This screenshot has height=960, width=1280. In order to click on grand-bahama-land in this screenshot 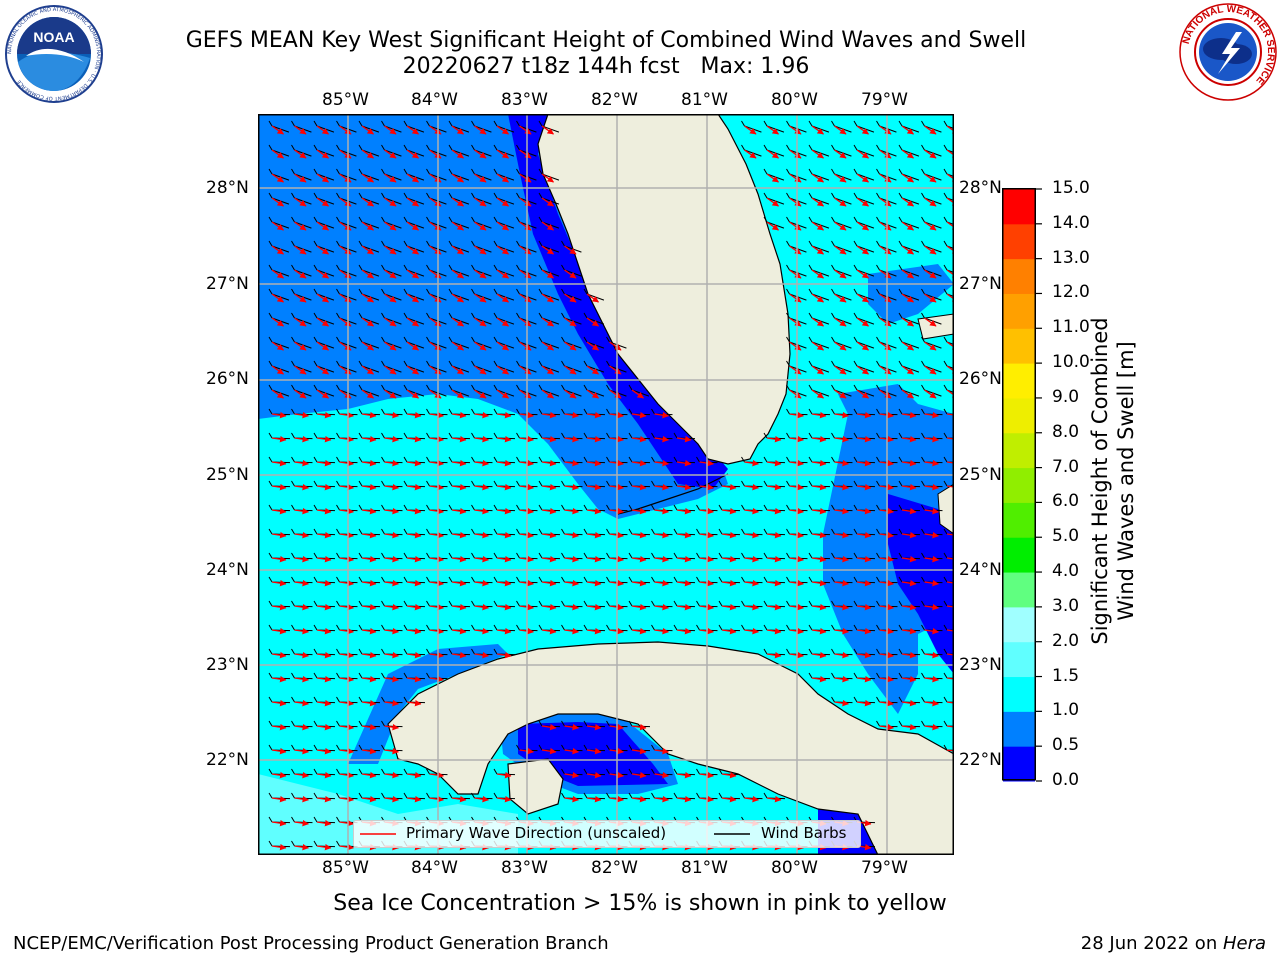, I will do `click(935, 326)`.